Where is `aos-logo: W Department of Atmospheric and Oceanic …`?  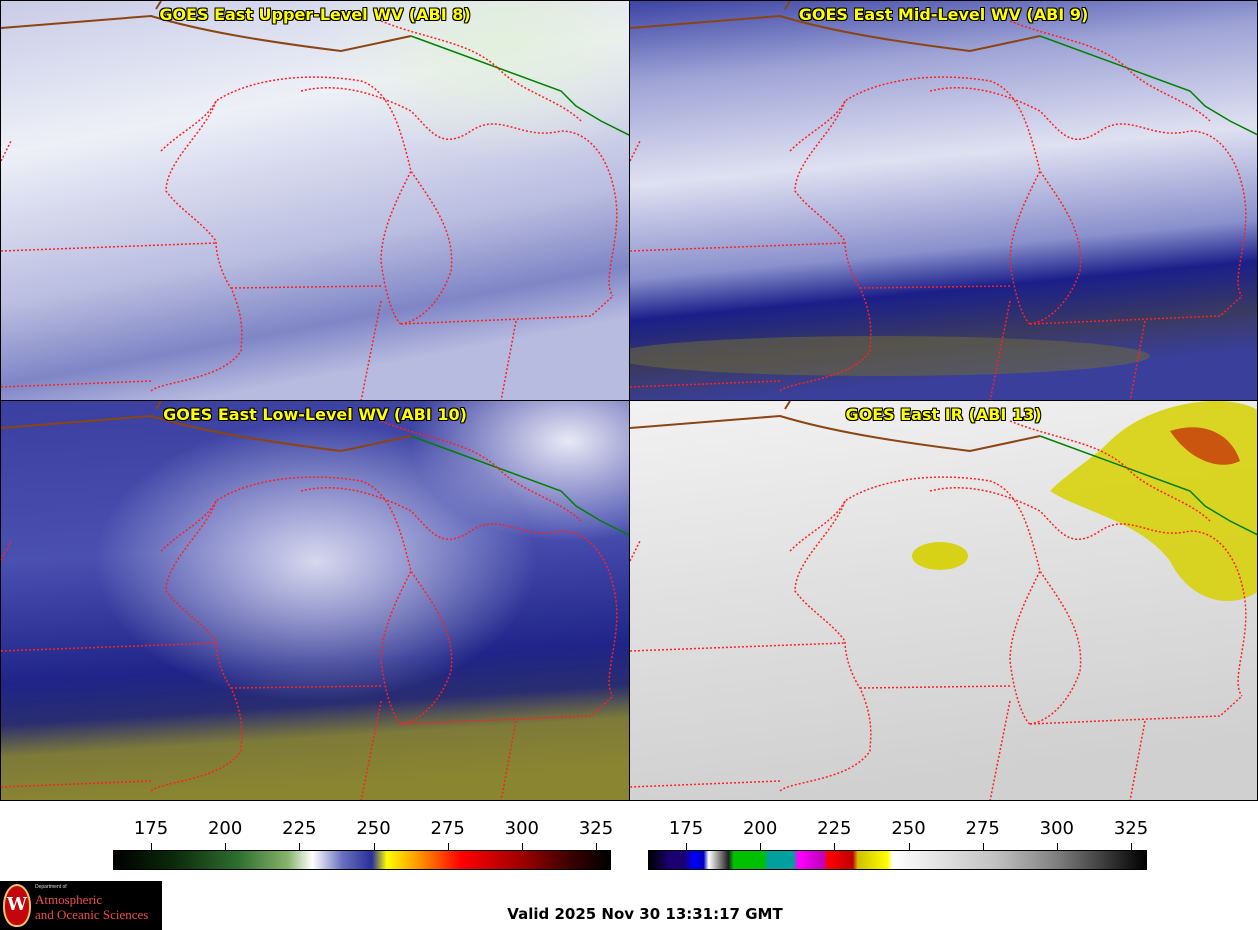
aos-logo: W Department of Atmospheric and Oceanic … is located at coordinates (81, 905).